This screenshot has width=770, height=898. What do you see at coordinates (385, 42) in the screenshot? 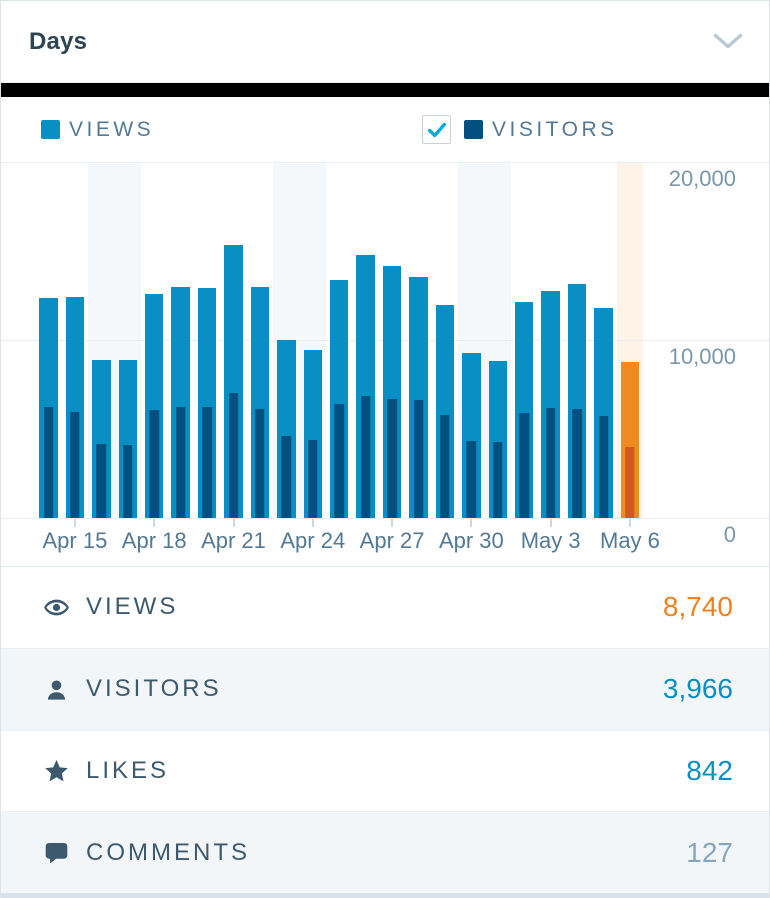
I see `period-selector: Days` at bounding box center [385, 42].